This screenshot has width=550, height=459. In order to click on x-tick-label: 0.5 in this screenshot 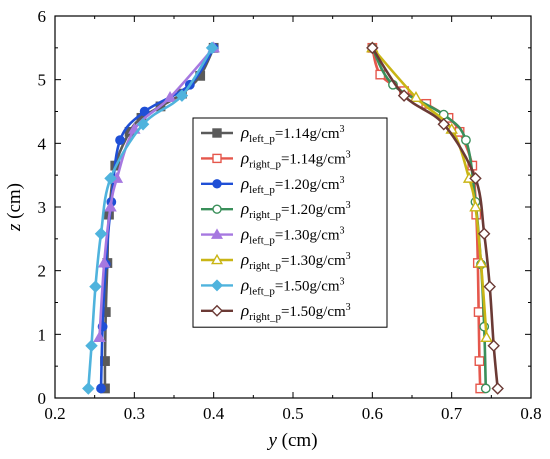, I will do `click(292, 413)`.